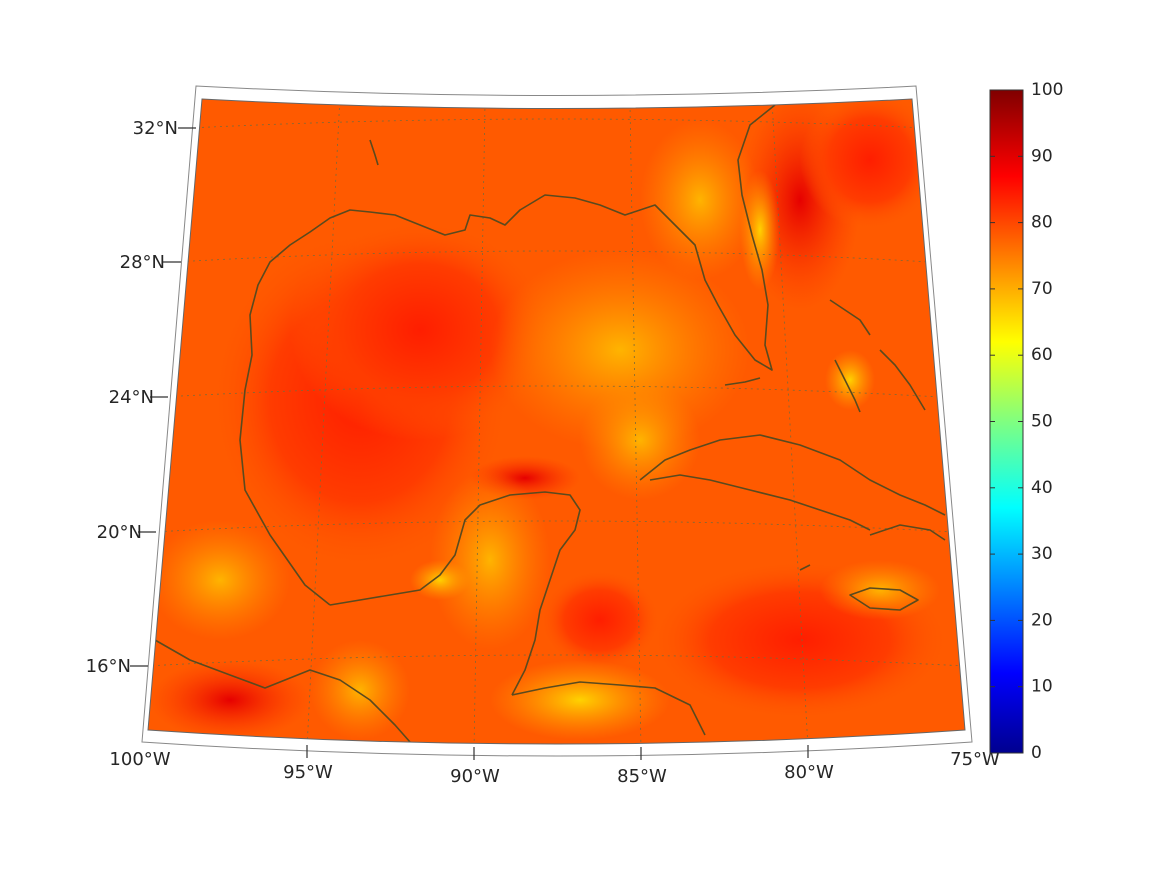 The image size is (1167, 875). What do you see at coordinates (809, 772) in the screenshot?
I see `lon-label: 80°W` at bounding box center [809, 772].